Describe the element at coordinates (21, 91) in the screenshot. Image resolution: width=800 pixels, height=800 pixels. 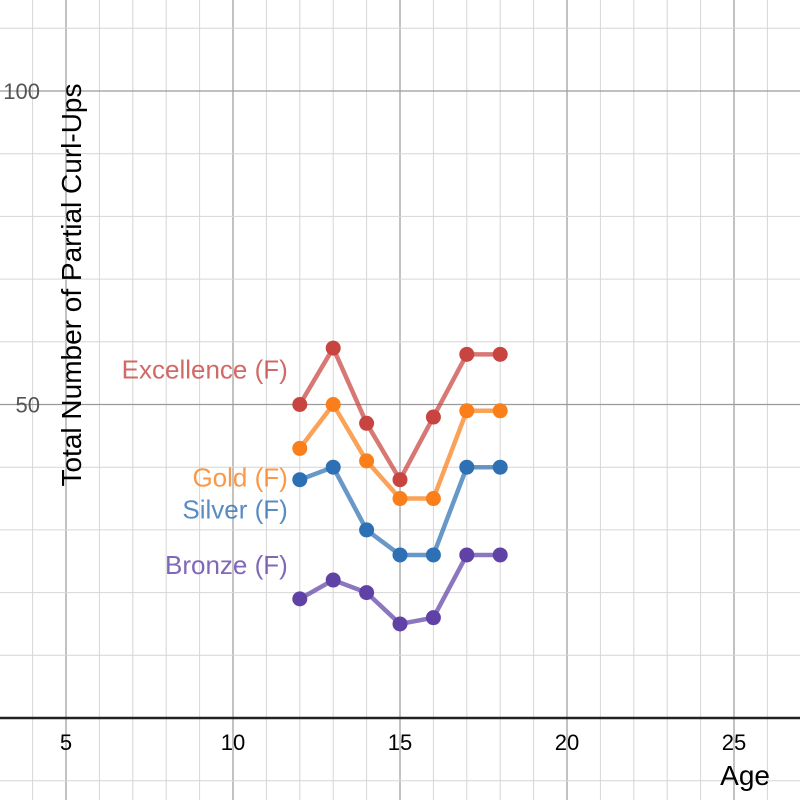
I see `y-tick-label: 100` at that location.